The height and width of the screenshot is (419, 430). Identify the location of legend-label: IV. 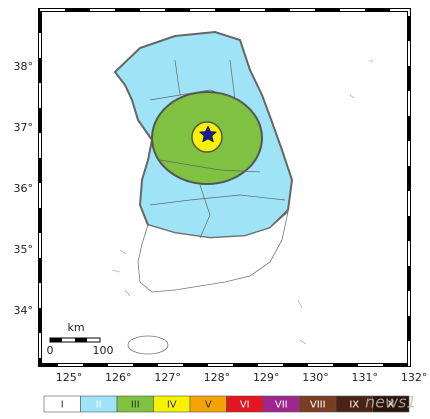
(172, 405).